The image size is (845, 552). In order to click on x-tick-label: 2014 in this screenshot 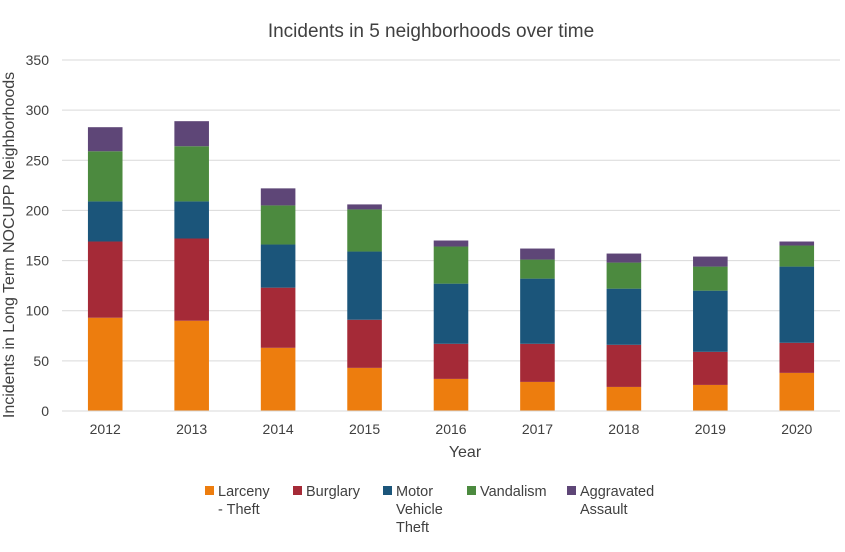, I will do `click(278, 429)`.